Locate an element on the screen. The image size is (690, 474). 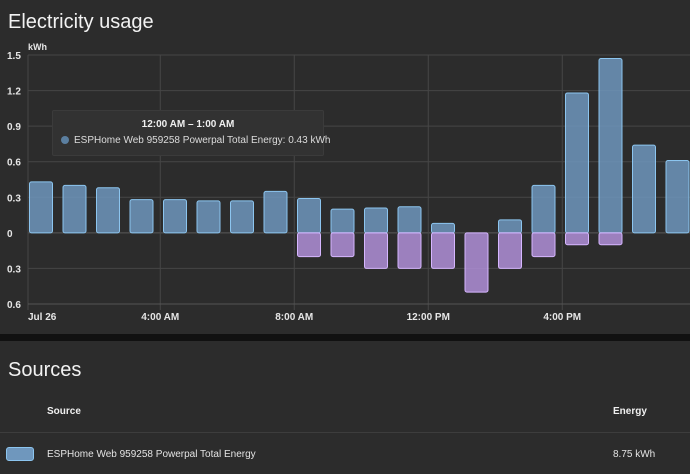
card-title: Electricity usage is located at coordinates (81, 22).